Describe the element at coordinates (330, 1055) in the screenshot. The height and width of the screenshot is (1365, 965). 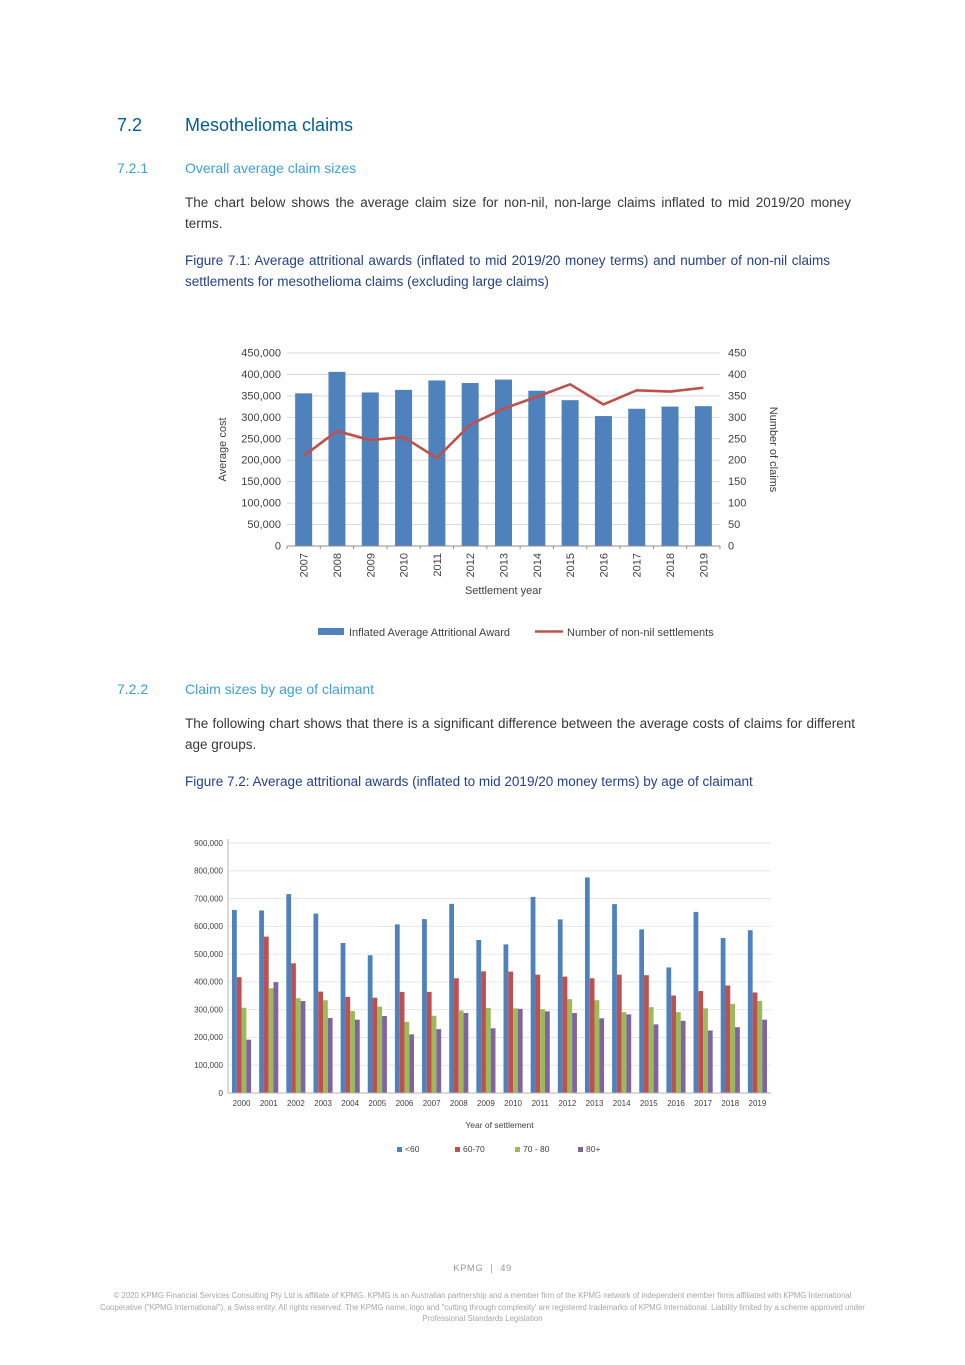
I see `bar-2003-80plus` at that location.